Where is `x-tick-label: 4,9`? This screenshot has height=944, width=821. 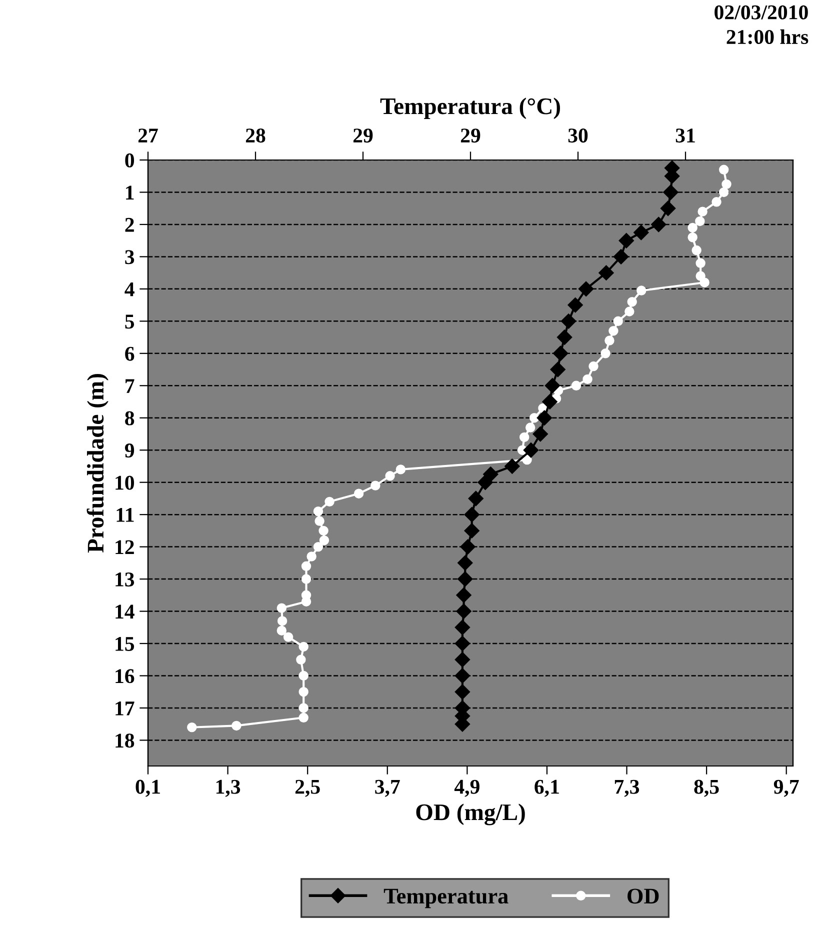 x-tick-label: 4,9 is located at coordinates (467, 788).